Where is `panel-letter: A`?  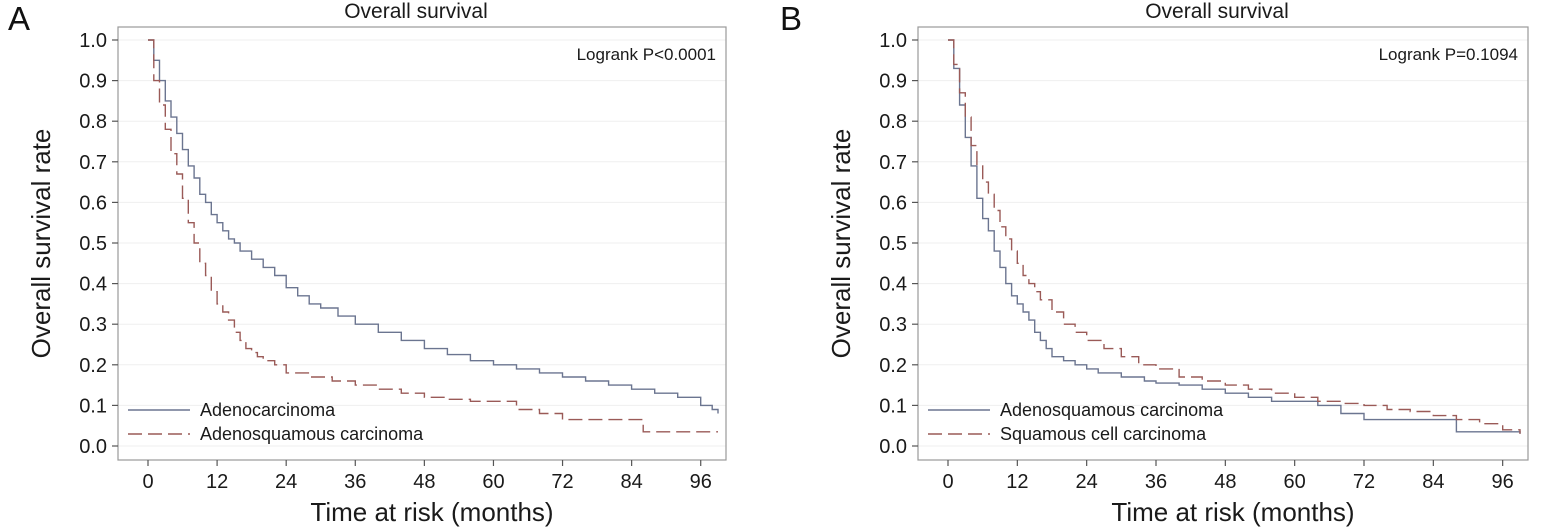 panel-letter: A is located at coordinates (19, 18).